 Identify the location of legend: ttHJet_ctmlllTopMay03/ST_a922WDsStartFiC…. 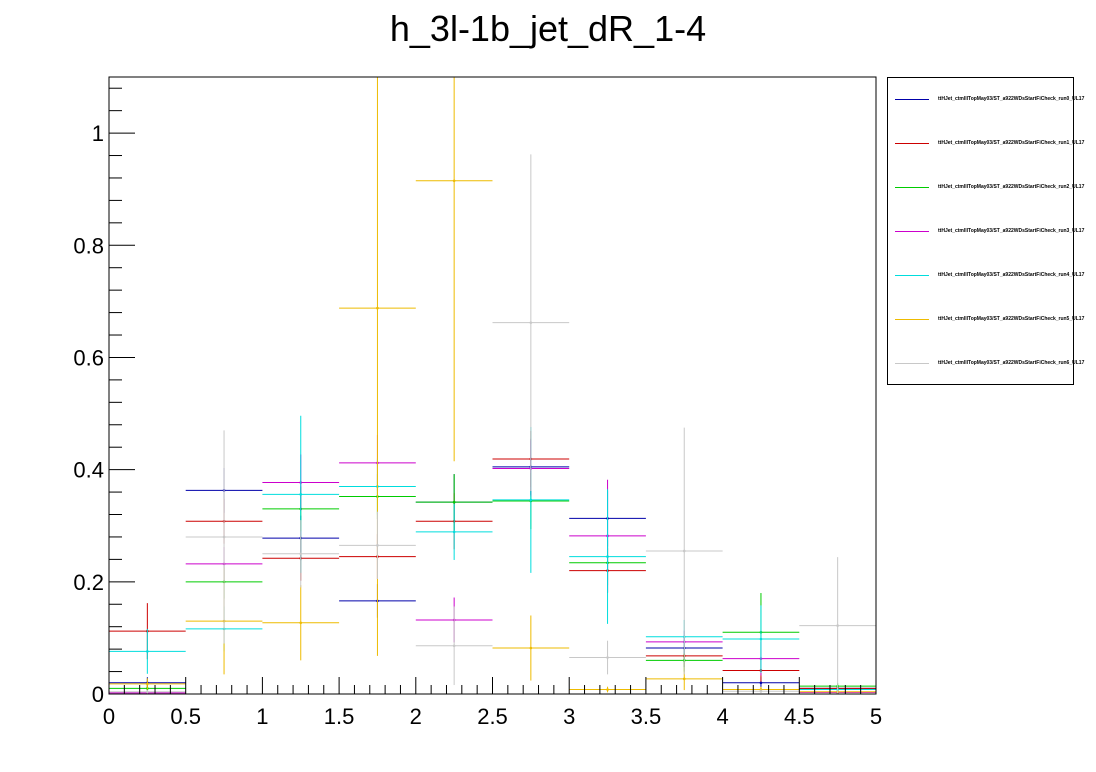
(985, 231).